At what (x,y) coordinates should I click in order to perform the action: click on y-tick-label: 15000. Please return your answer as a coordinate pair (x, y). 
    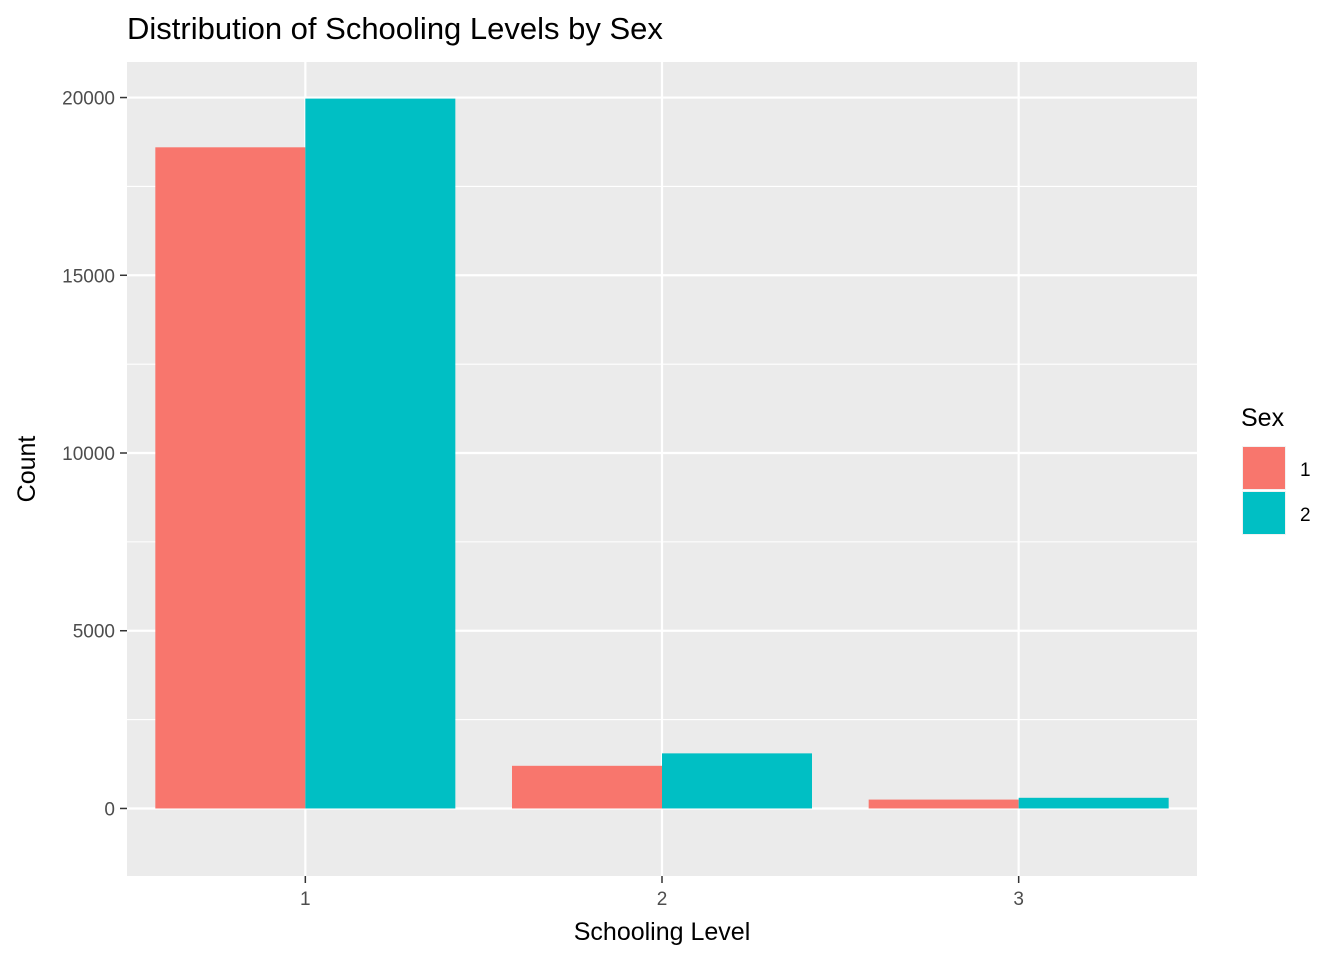
    Looking at the image, I should click on (88, 276).